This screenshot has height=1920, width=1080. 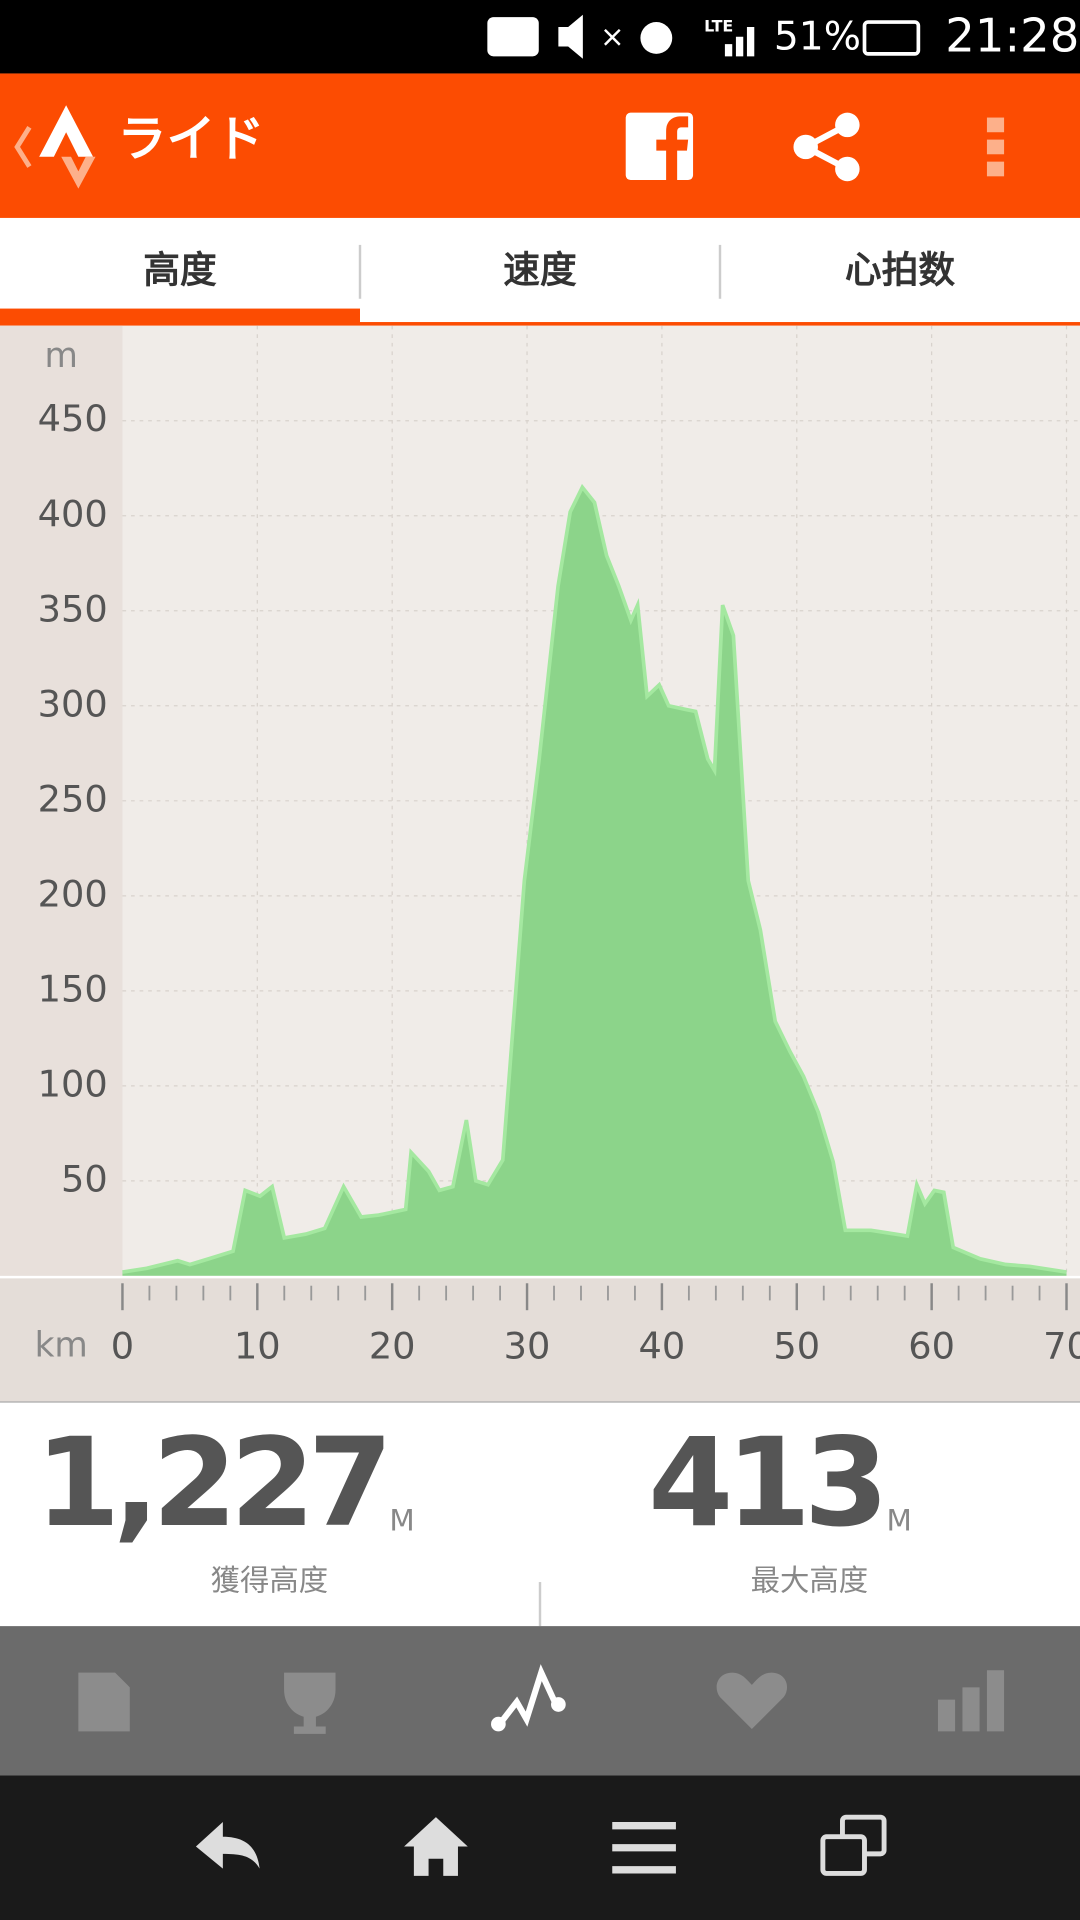 What do you see at coordinates (73, 418) in the screenshot?
I see `y-tick-label: 450` at bounding box center [73, 418].